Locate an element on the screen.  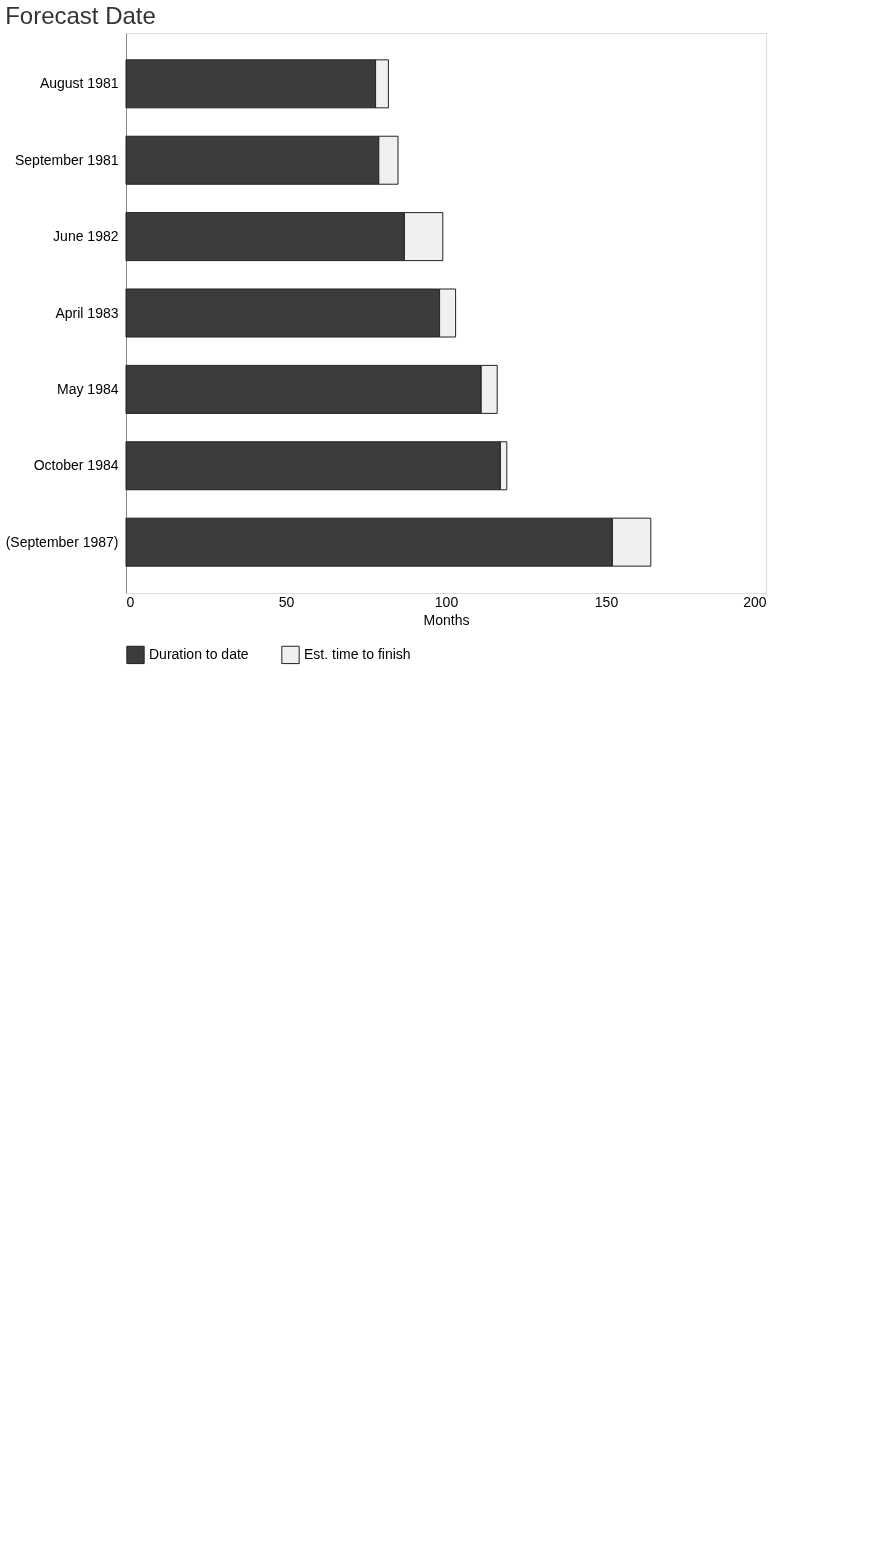
x-tick-label: 100 is located at coordinates (446, 601).